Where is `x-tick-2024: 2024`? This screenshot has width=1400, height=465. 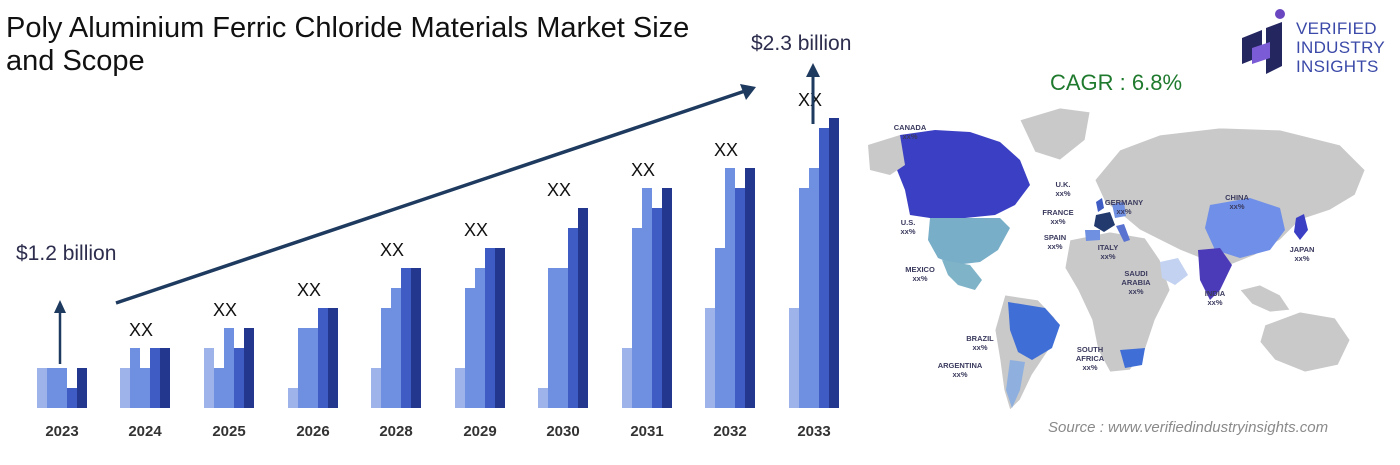
x-tick-2024: 2024 is located at coordinates (145, 431).